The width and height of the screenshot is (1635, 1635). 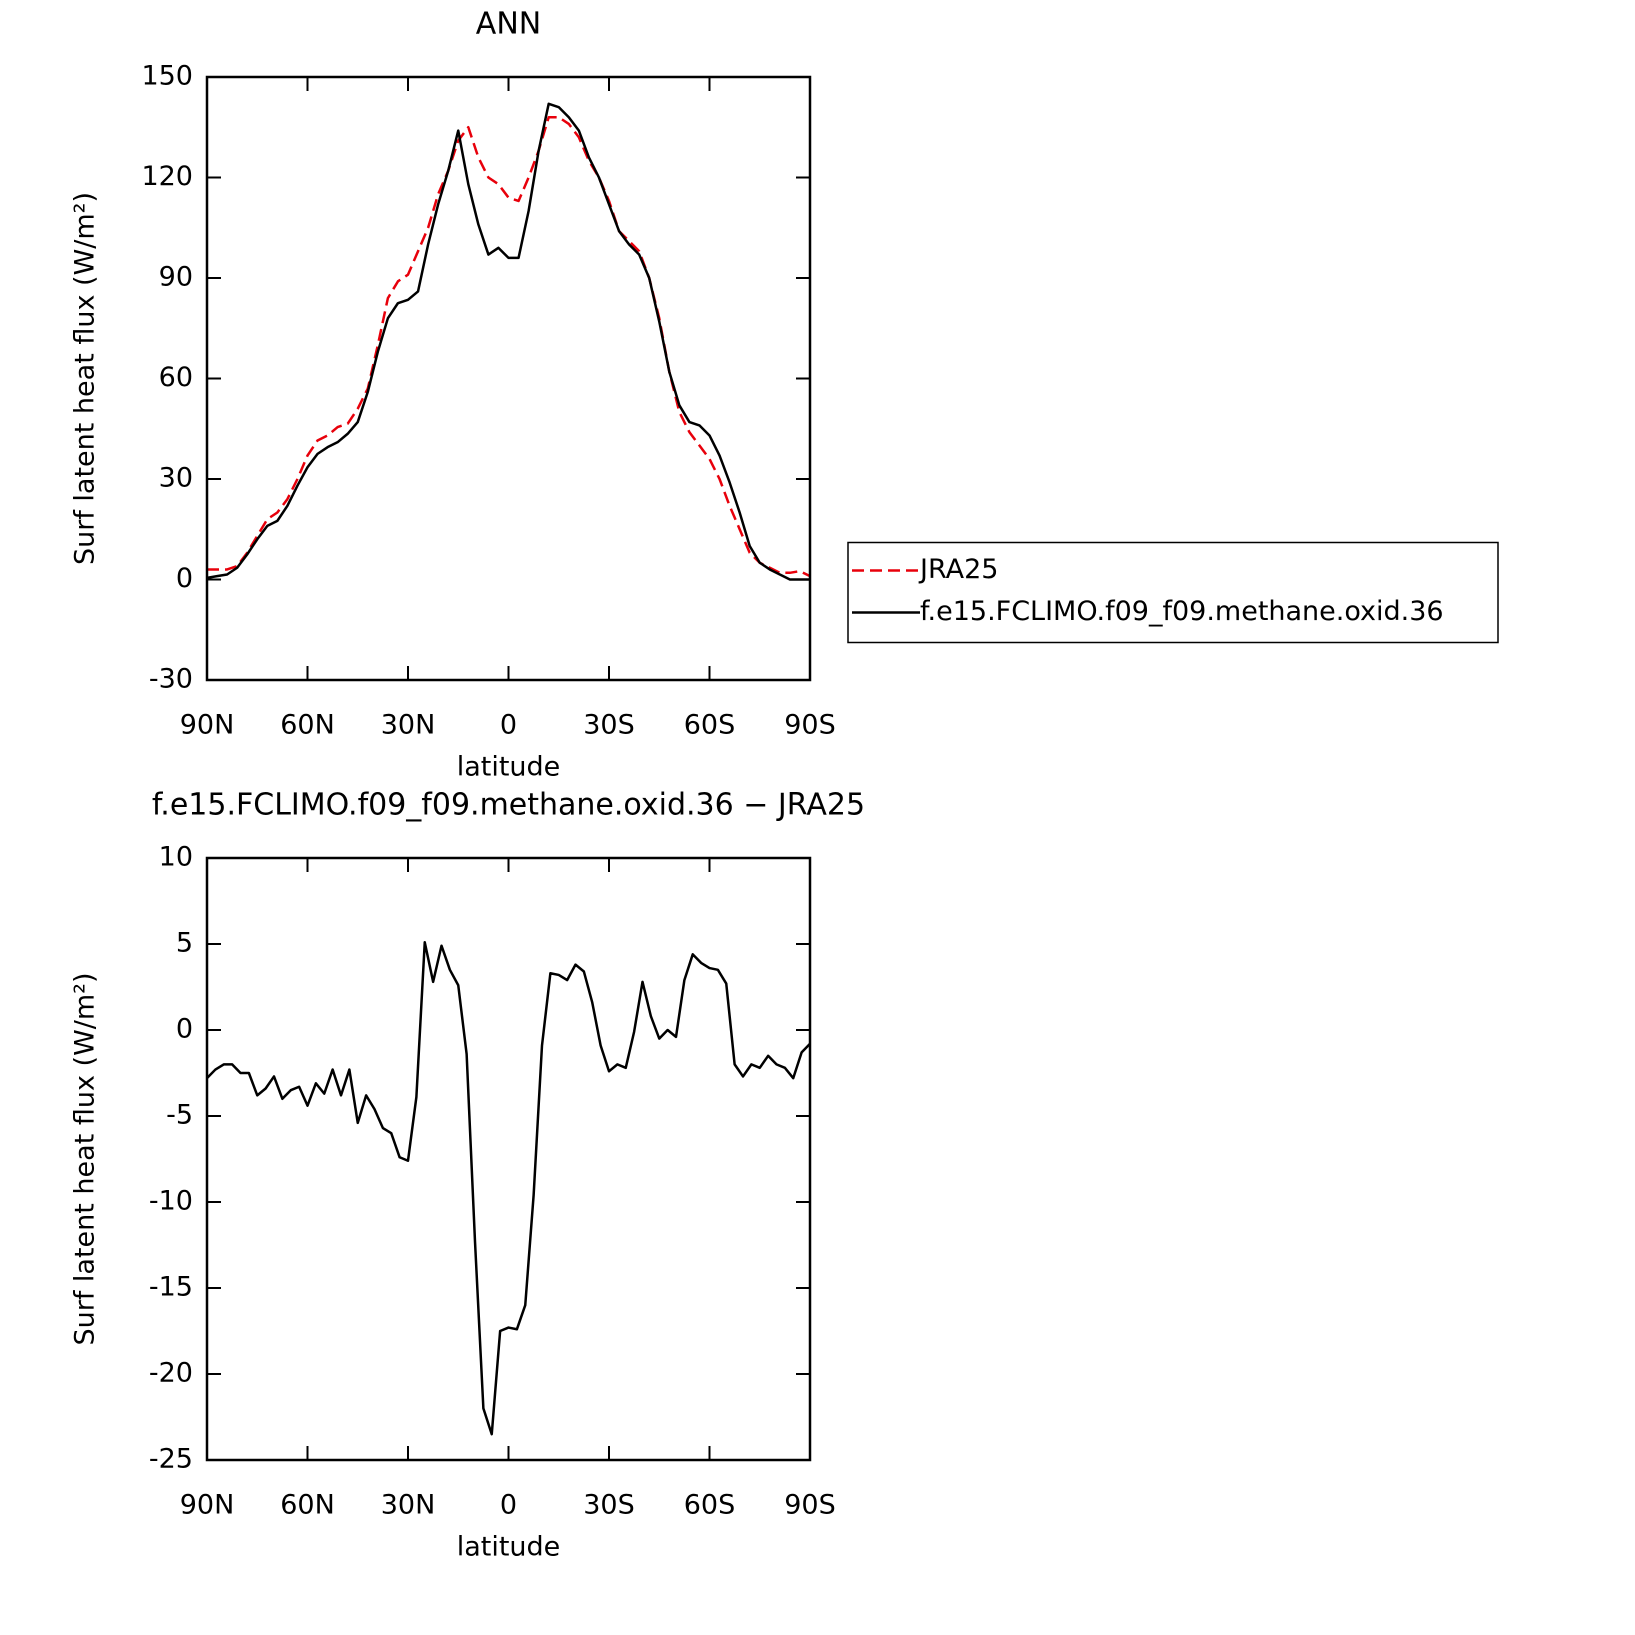 I want to click on y-tick-label: 30, so click(x=176, y=478).